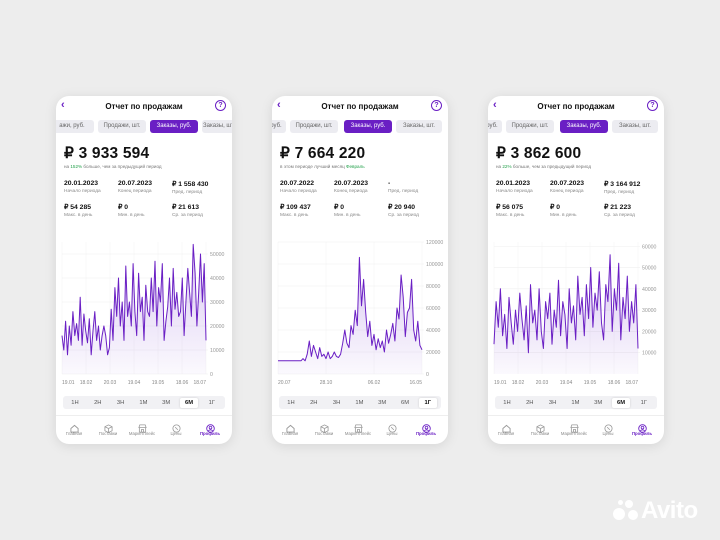 The height and width of the screenshot is (540, 720). I want to click on stat-value: -, so click(389, 183).